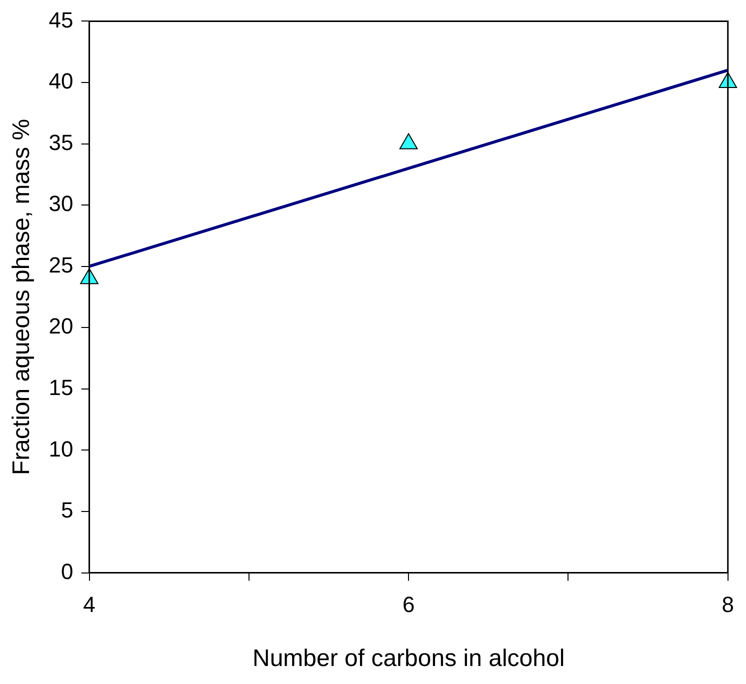 This screenshot has height=684, width=746. Describe the element at coordinates (67, 510) in the screenshot. I see `y-tick-label: 5` at that location.